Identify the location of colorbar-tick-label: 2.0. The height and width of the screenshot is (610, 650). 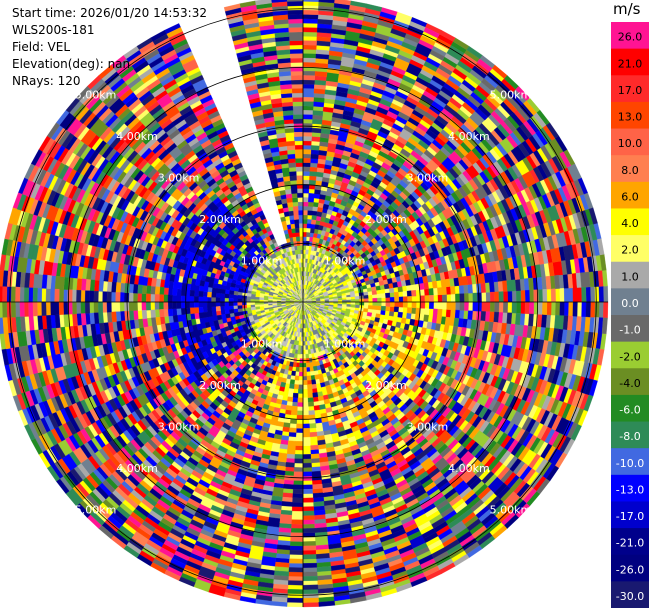
(630, 250).